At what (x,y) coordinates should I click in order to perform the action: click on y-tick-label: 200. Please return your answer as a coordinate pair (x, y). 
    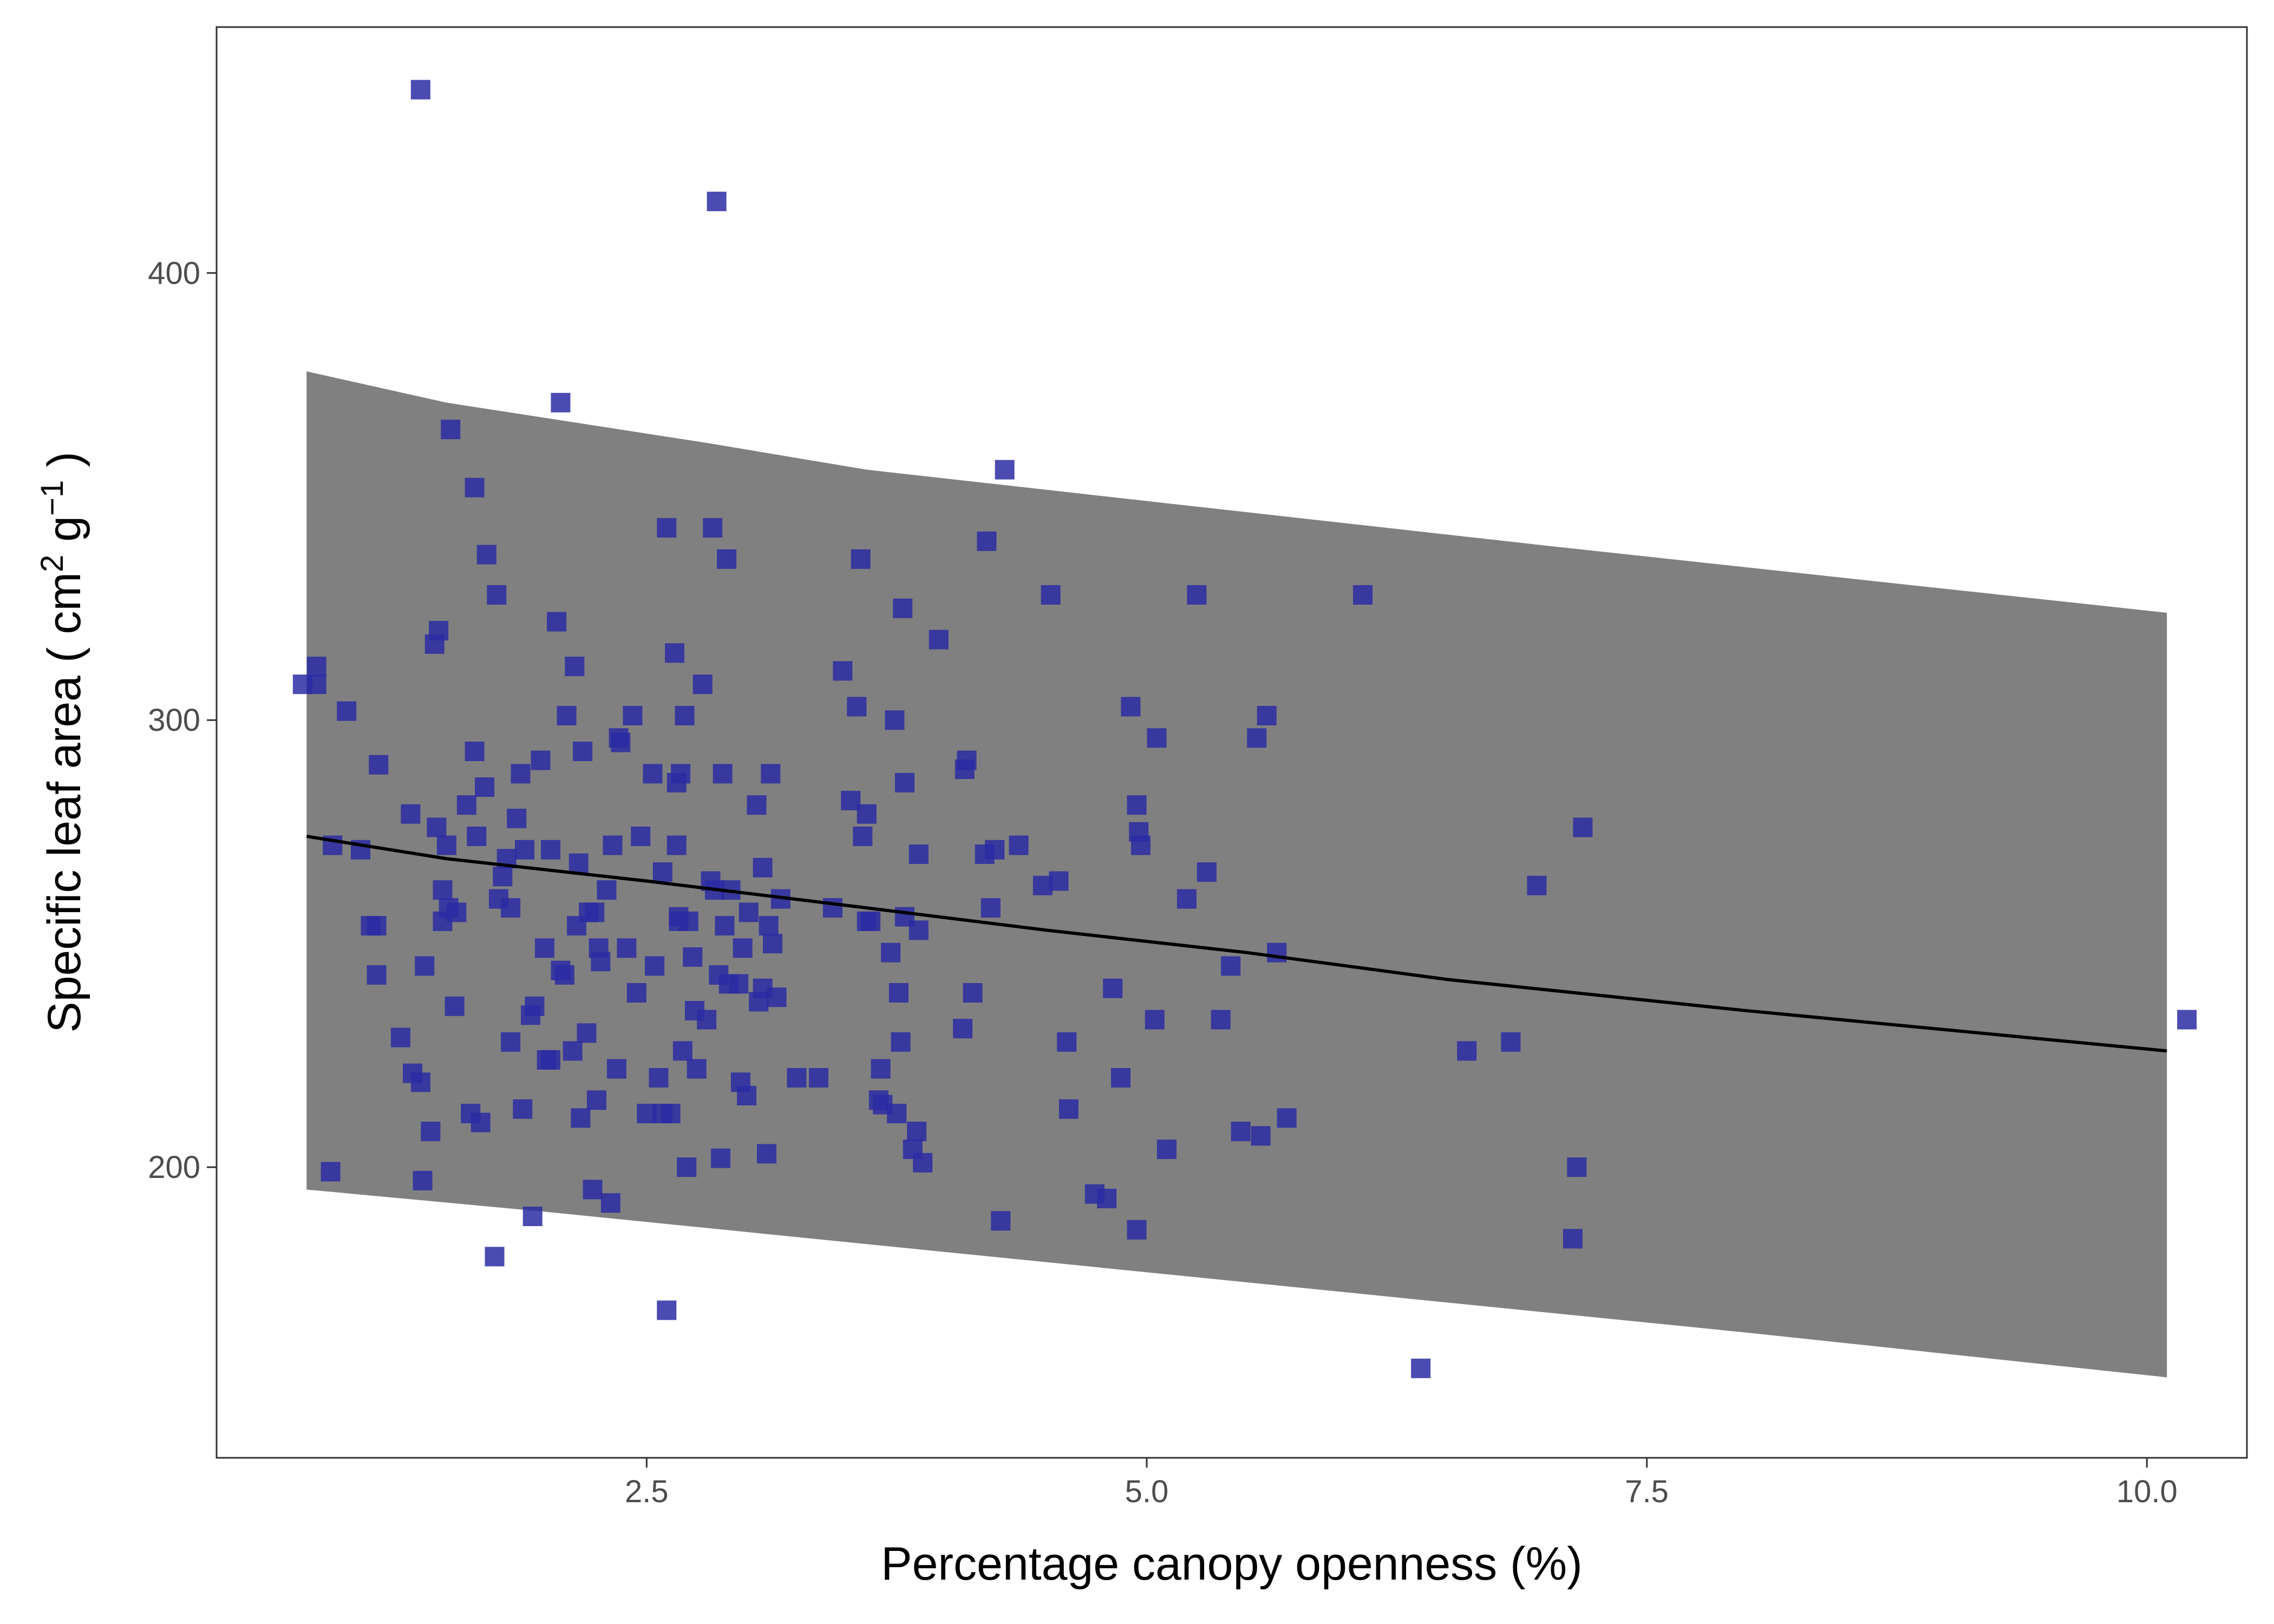
    Looking at the image, I should click on (174, 1167).